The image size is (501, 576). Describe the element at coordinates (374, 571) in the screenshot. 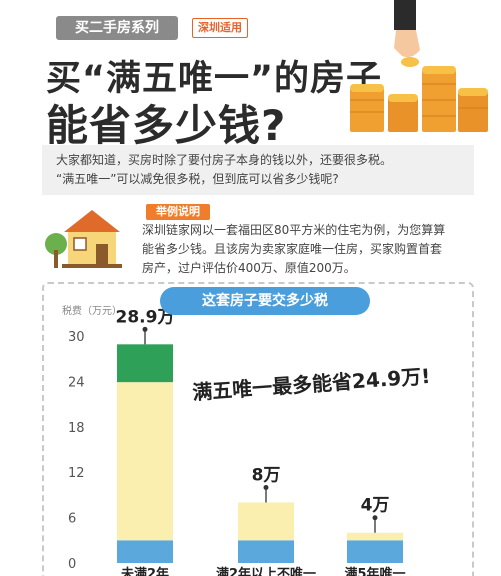

I see `category-label: 满5年唯一` at that location.